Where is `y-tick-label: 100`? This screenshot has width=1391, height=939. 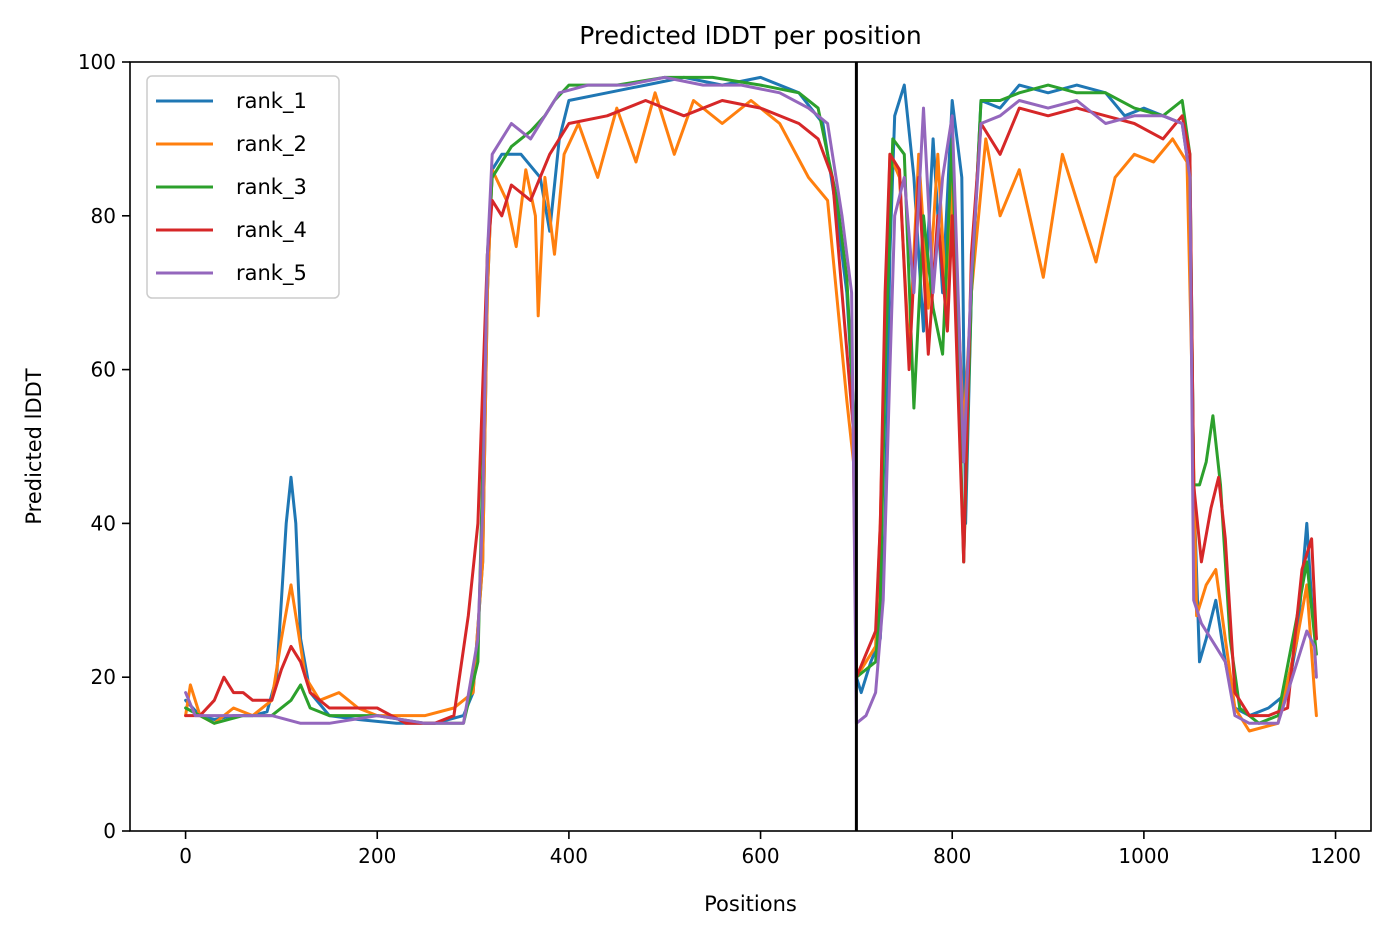
y-tick-label: 100 is located at coordinates (97, 62).